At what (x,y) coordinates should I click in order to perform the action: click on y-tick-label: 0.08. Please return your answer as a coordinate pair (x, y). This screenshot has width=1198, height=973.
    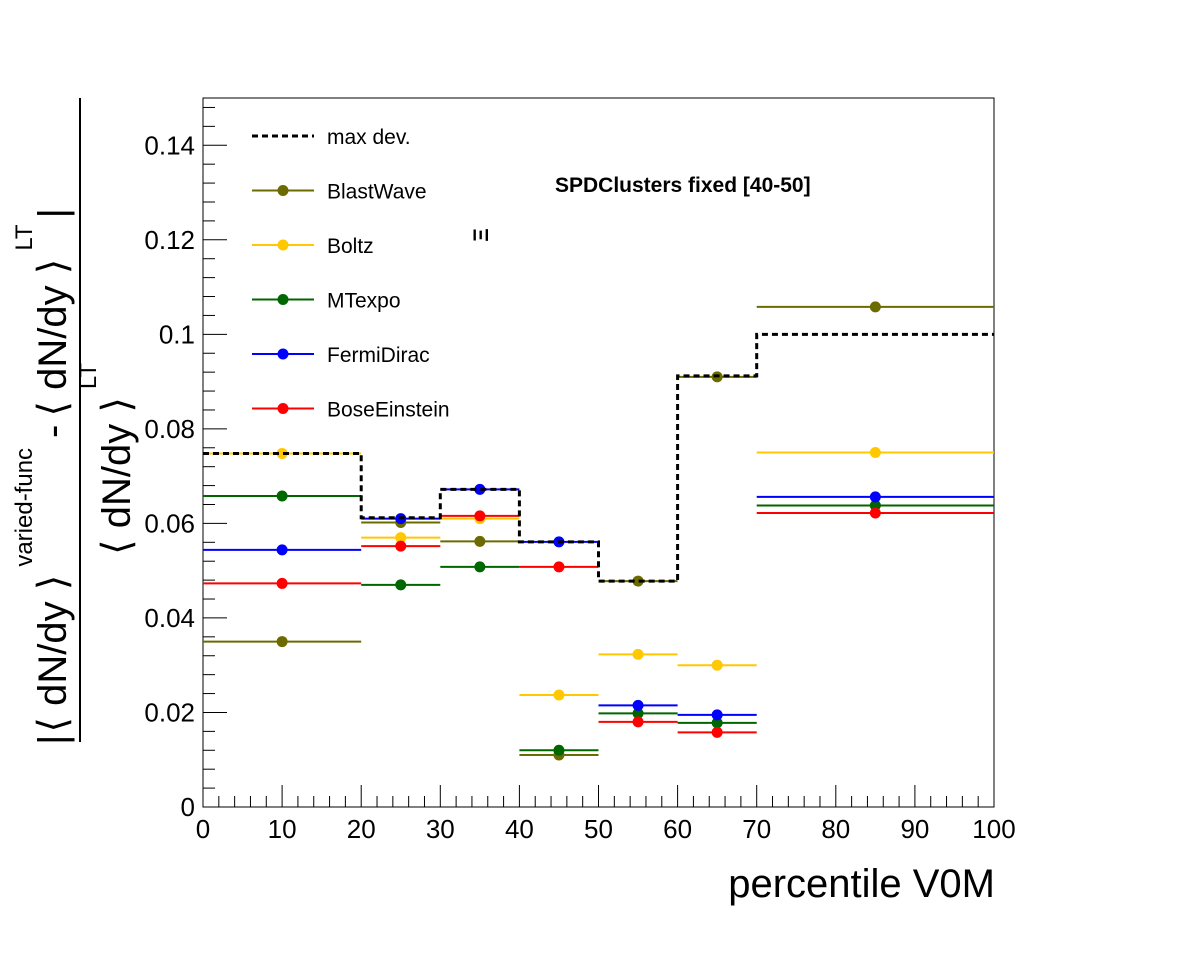
    Looking at the image, I should click on (169, 429).